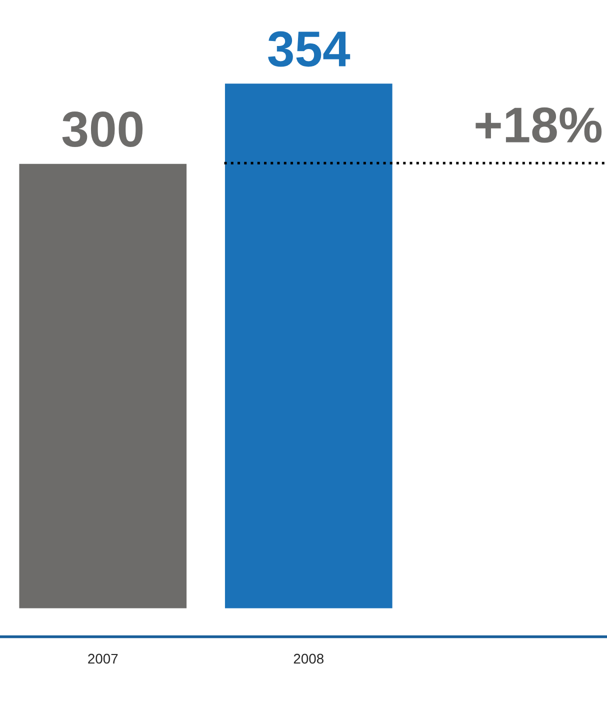 The image size is (607, 725). What do you see at coordinates (539, 125) in the screenshot?
I see `text: +18%` at bounding box center [539, 125].